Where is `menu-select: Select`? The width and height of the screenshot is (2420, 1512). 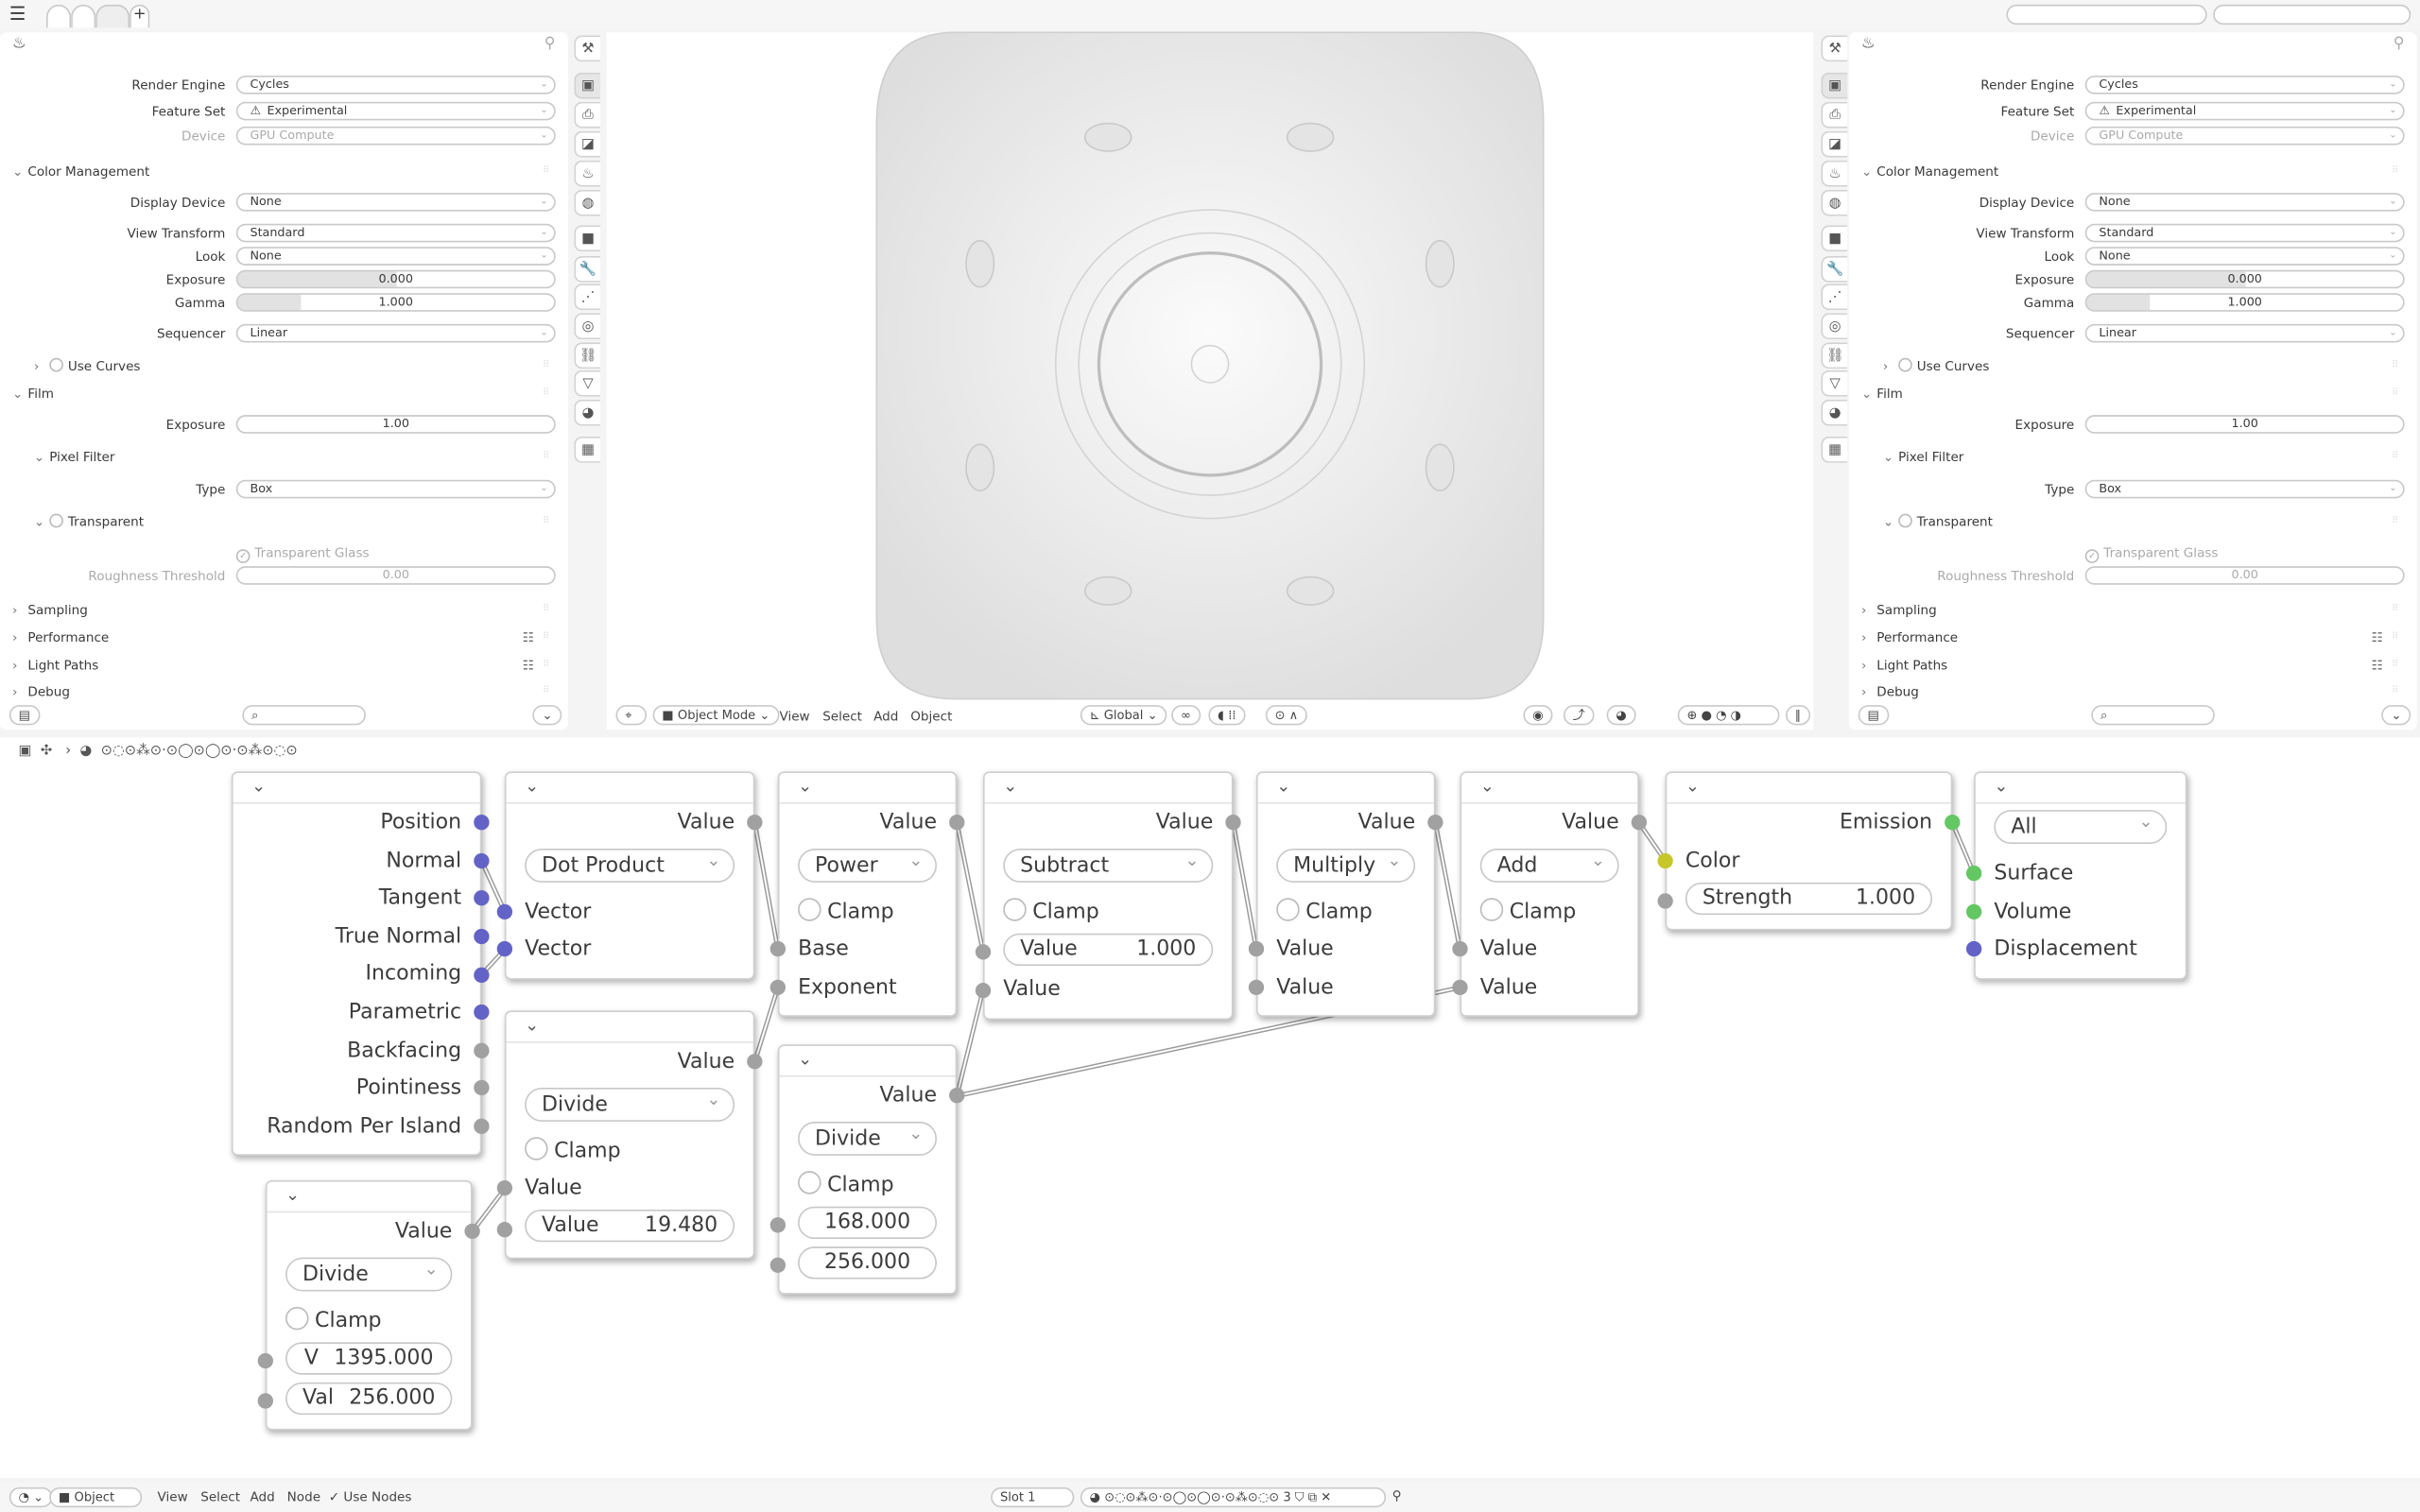 menu-select: Select is located at coordinates (842, 716).